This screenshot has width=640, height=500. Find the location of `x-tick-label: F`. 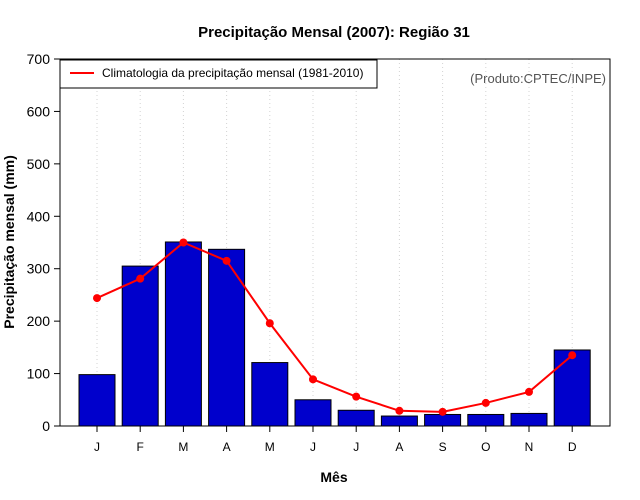

x-tick-label: F is located at coordinates (140, 447).